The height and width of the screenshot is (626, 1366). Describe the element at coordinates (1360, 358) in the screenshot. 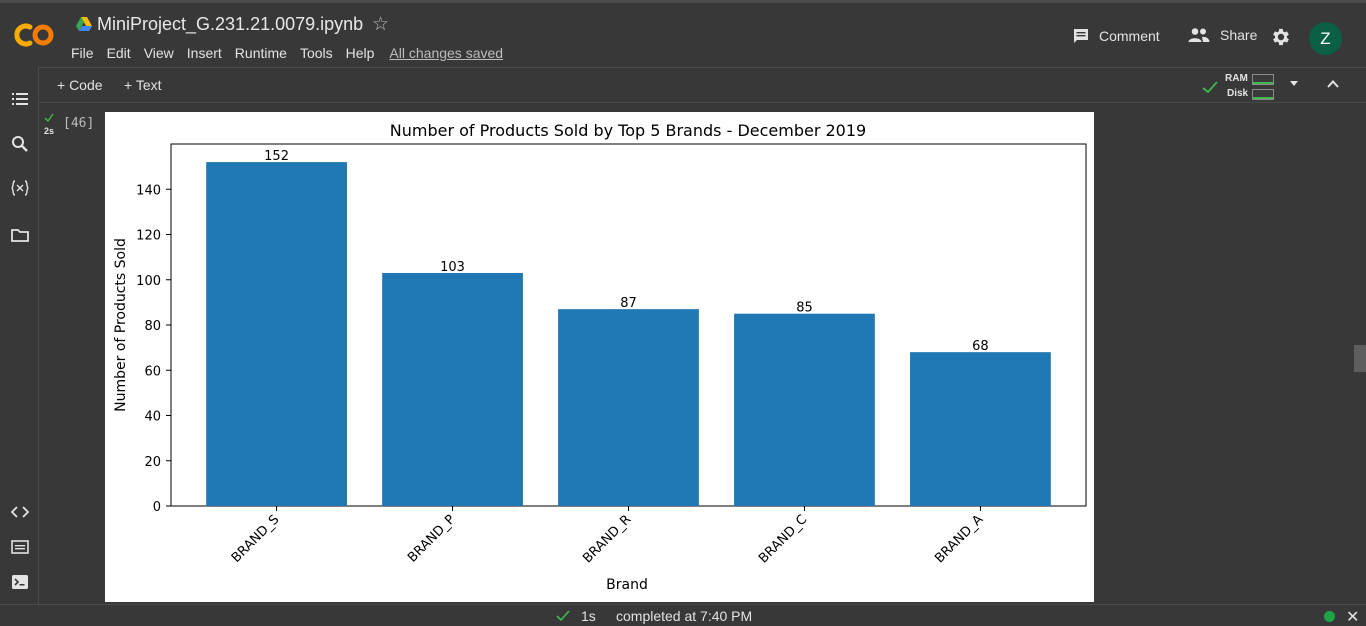

I see `scrollbar-thumb` at that location.